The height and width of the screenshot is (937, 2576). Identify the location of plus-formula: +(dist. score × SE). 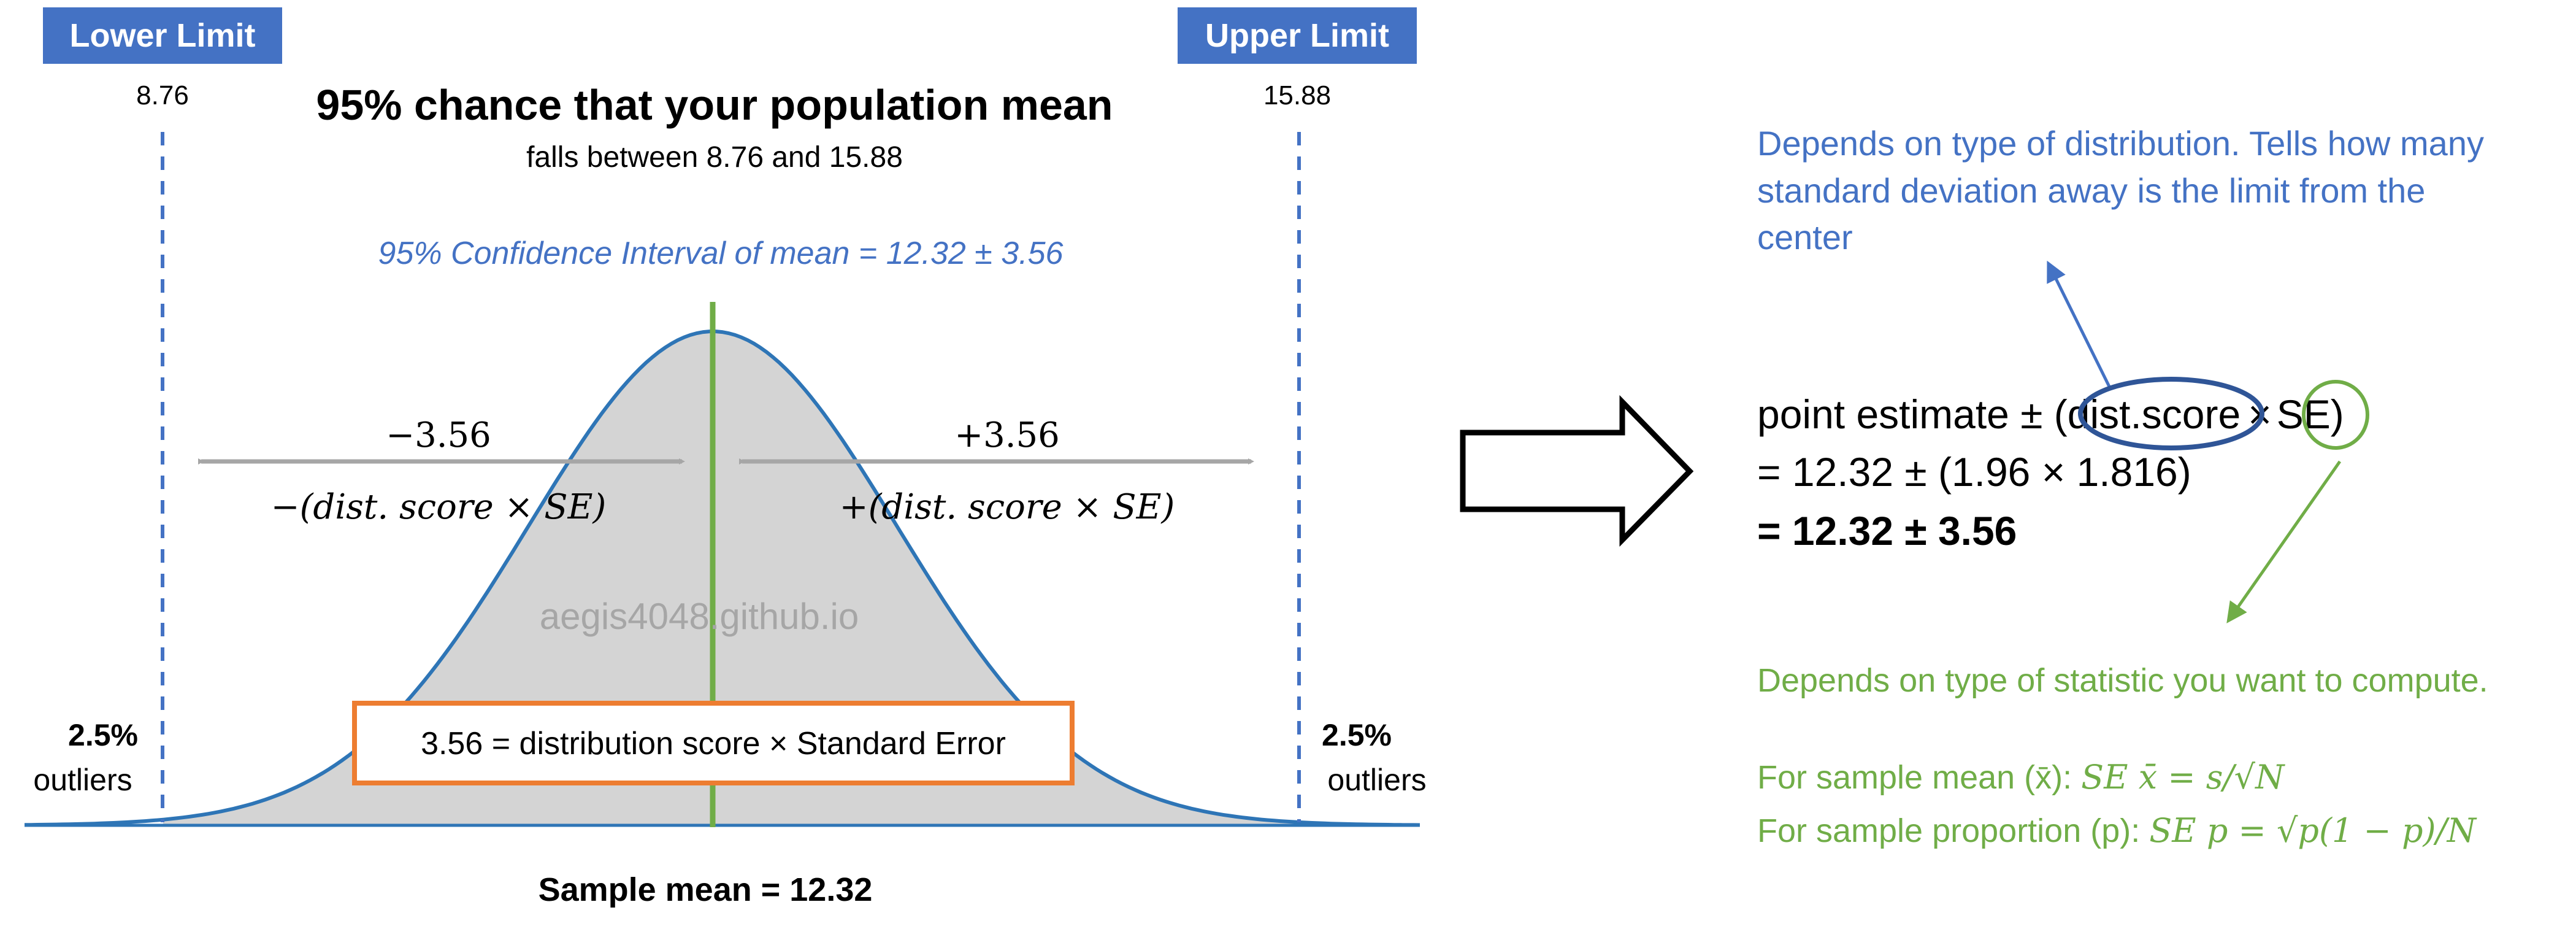
(1007, 507).